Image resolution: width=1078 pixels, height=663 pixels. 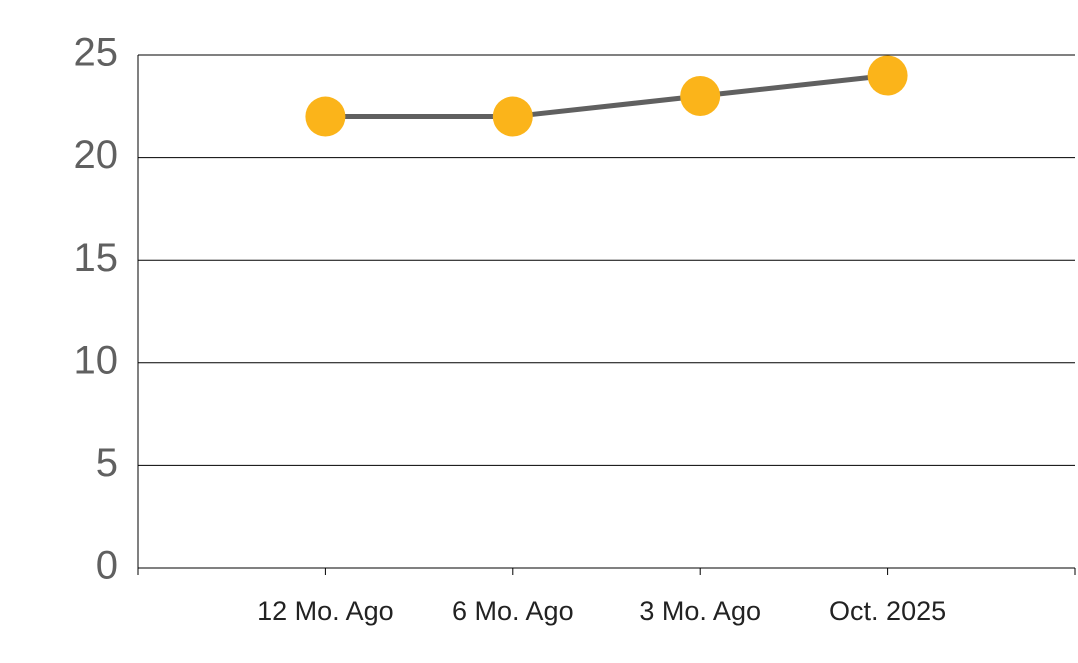 What do you see at coordinates (107, 566) in the screenshot?
I see `y-tick-label: 0` at bounding box center [107, 566].